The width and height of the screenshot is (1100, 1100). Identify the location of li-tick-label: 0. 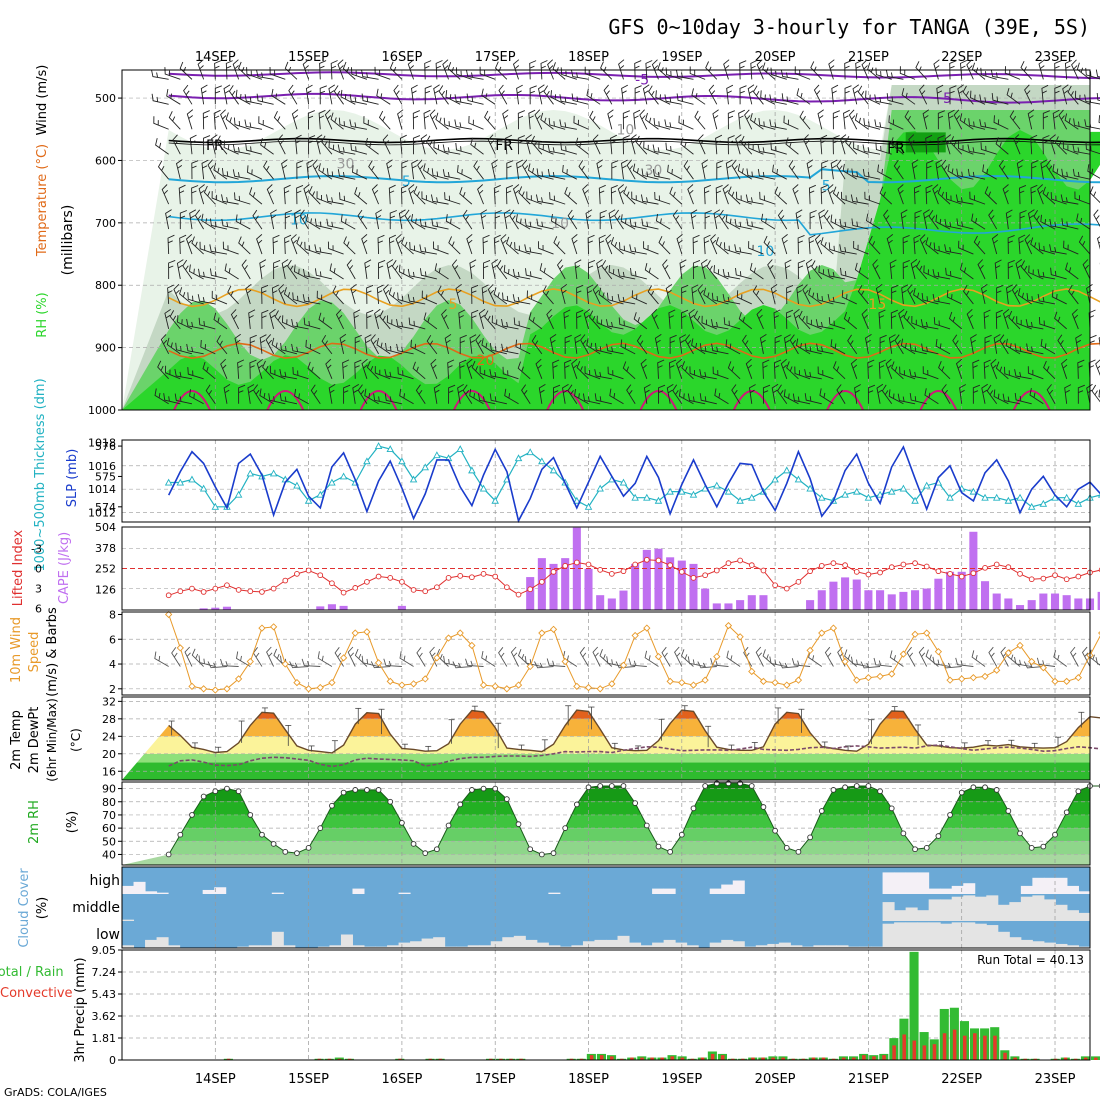
(38, 569).